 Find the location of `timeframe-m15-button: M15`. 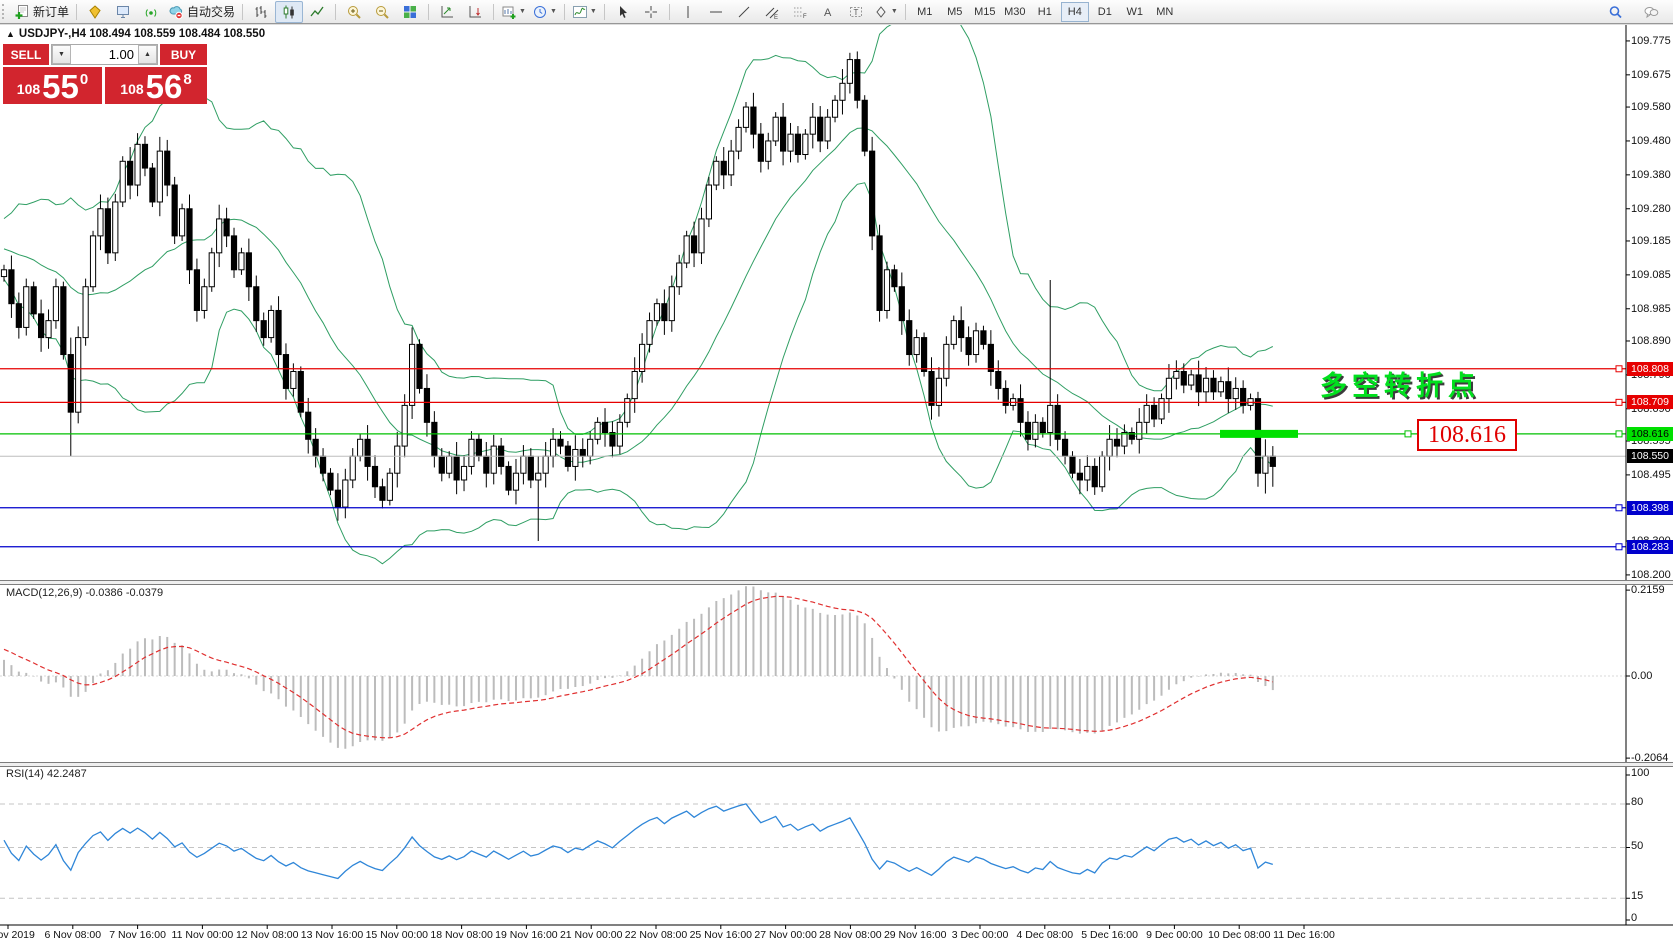

timeframe-m15-button: M15 is located at coordinates (985, 11).